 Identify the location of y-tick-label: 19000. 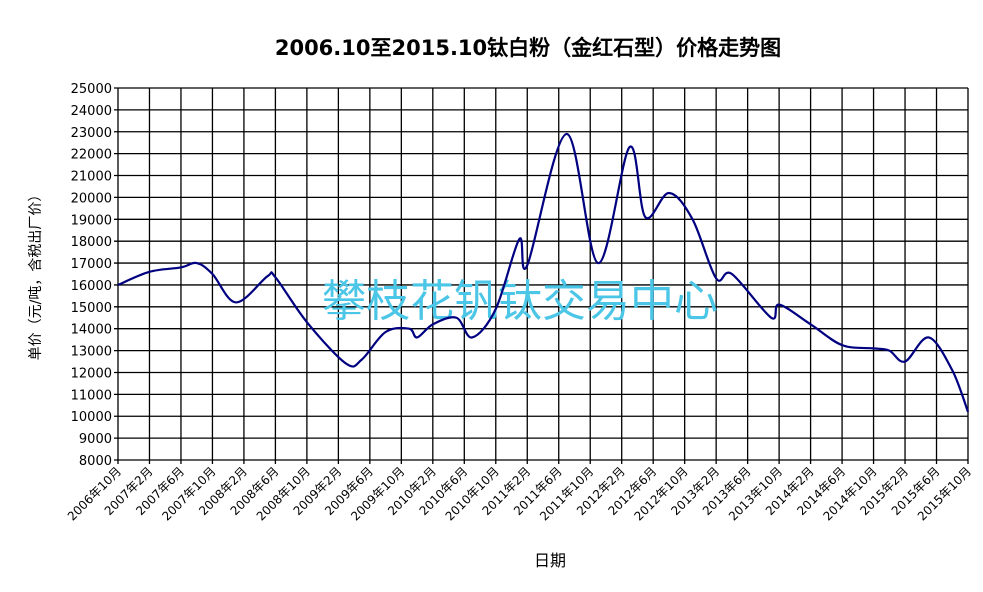
(91, 220).